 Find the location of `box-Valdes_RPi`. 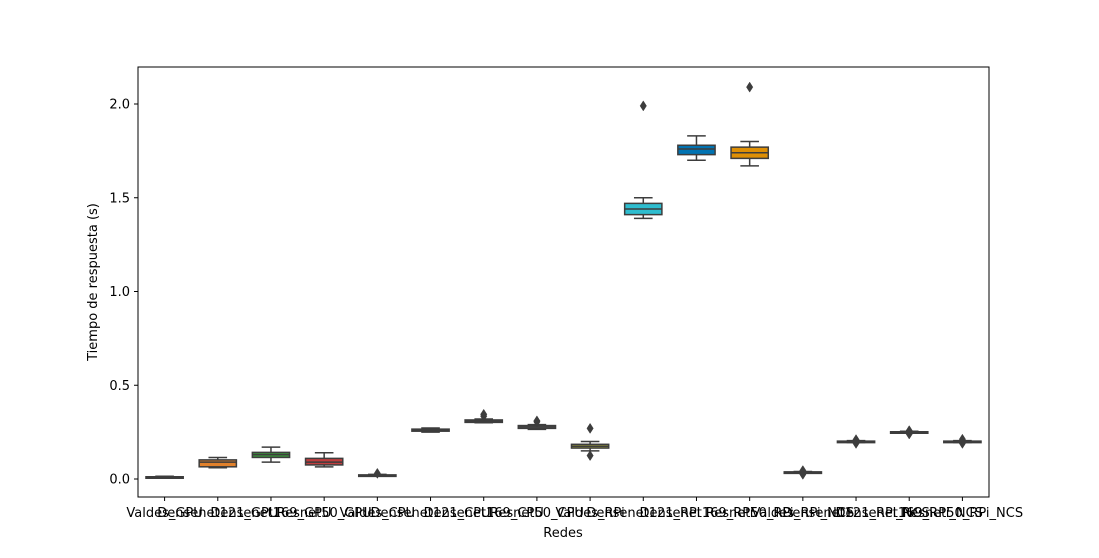

box-Valdes_RPi is located at coordinates (590, 442).